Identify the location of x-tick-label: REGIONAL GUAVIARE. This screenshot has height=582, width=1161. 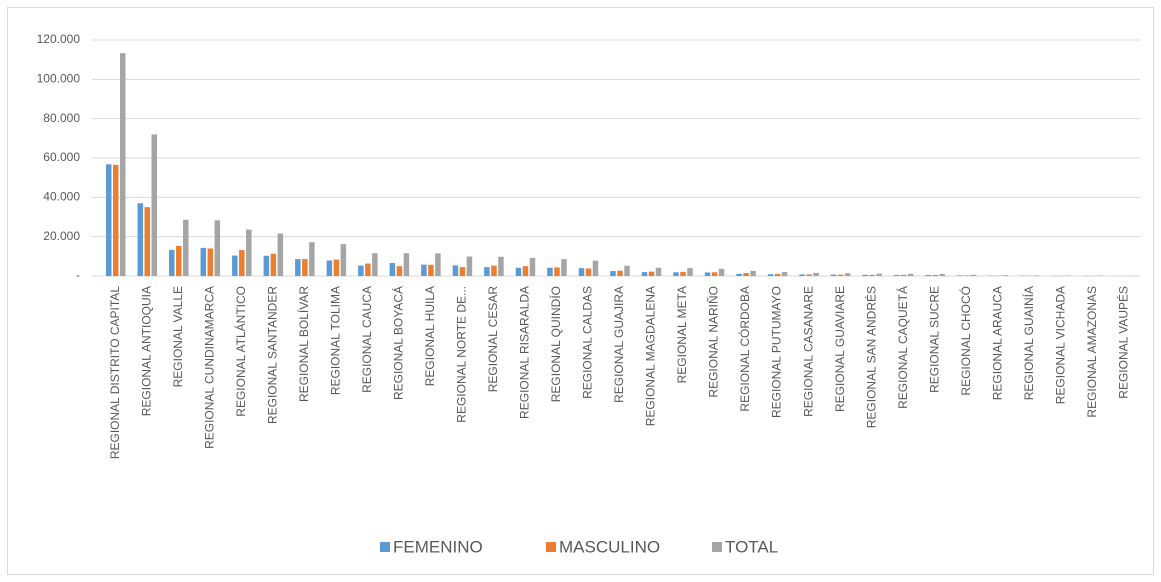
(840, 349).